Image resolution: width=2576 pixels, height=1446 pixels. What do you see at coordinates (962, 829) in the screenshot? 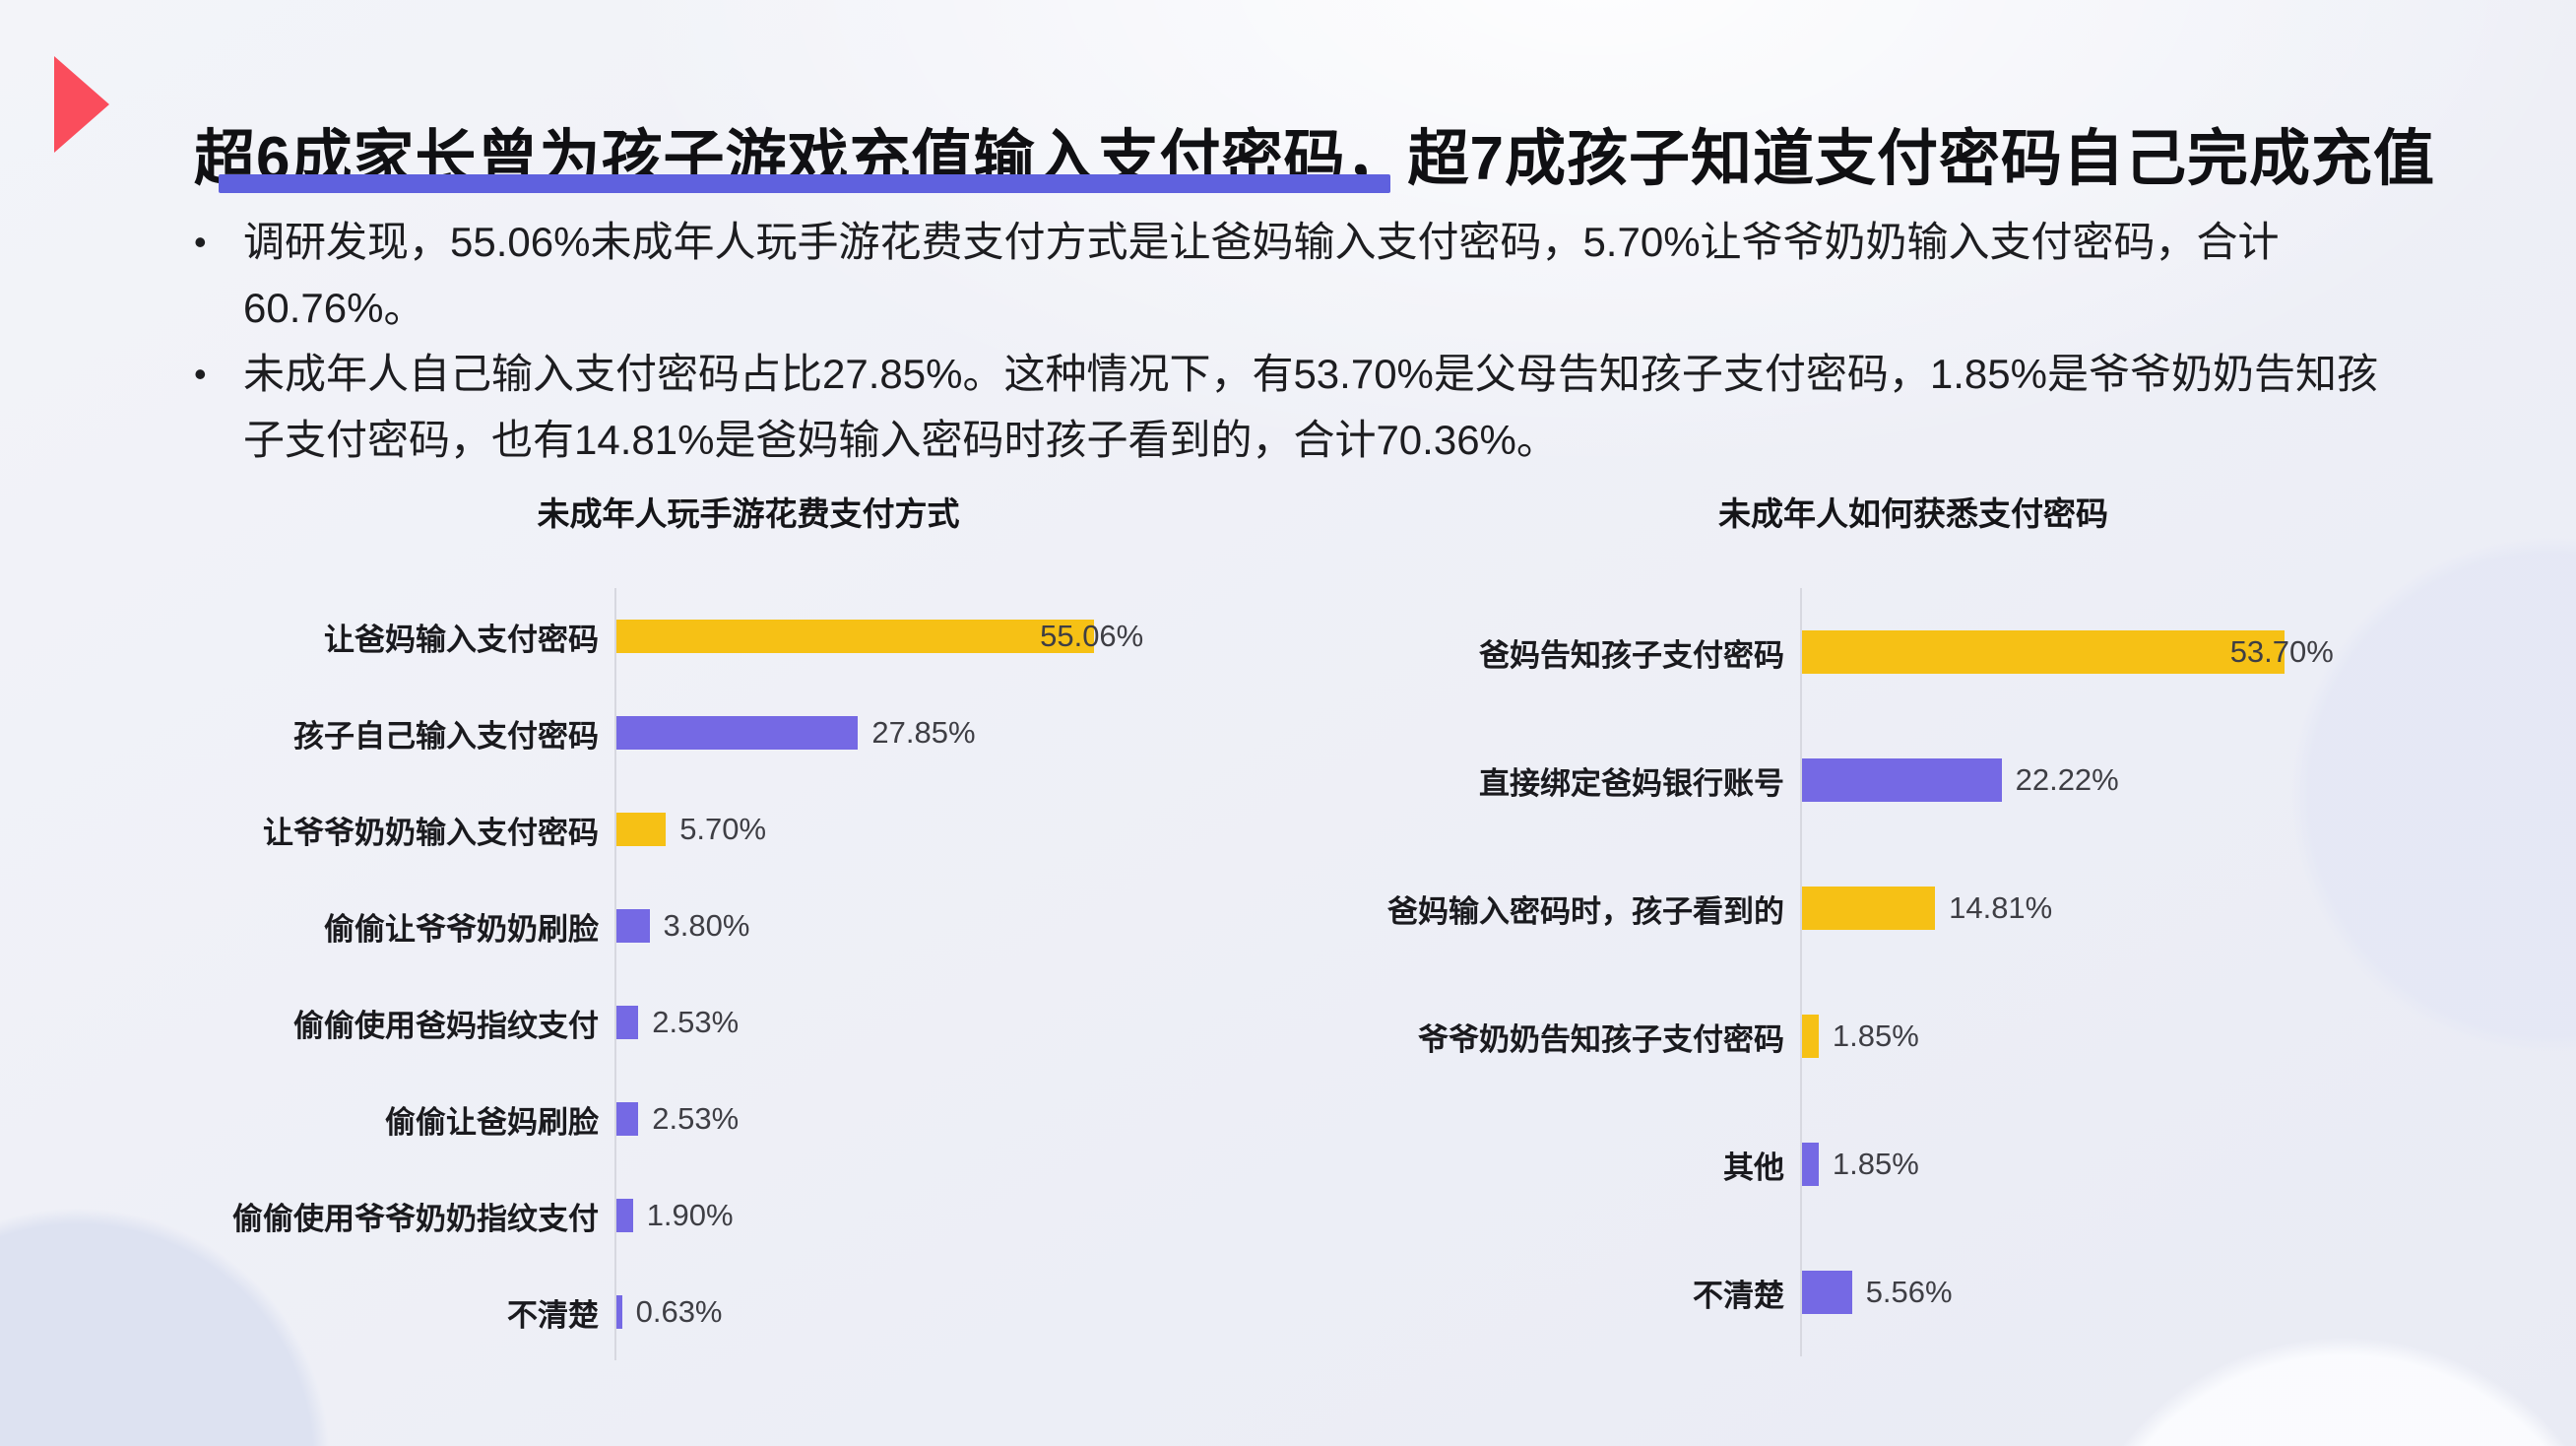
I see `bar-track: 5.70%` at bounding box center [962, 829].